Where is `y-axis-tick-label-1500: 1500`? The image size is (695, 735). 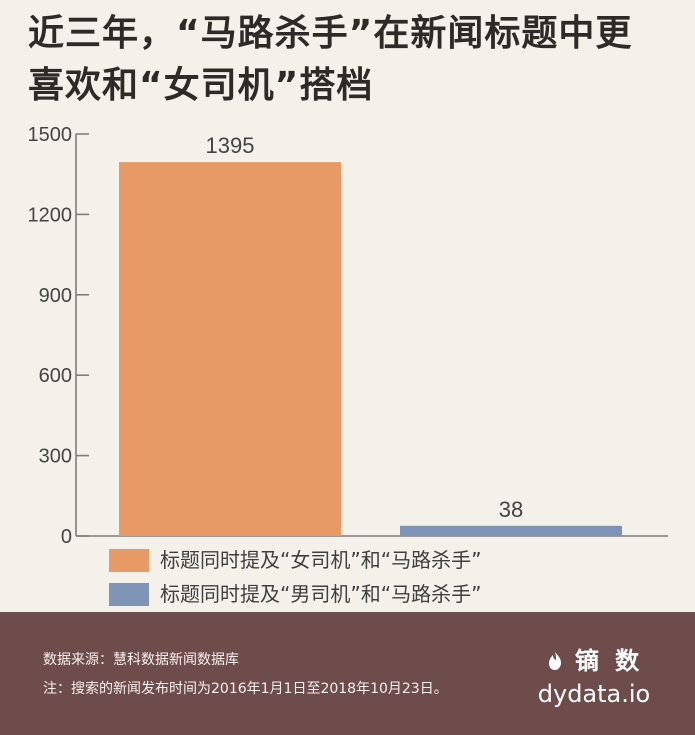
y-axis-tick-label-1500: 1500 is located at coordinates (50, 135).